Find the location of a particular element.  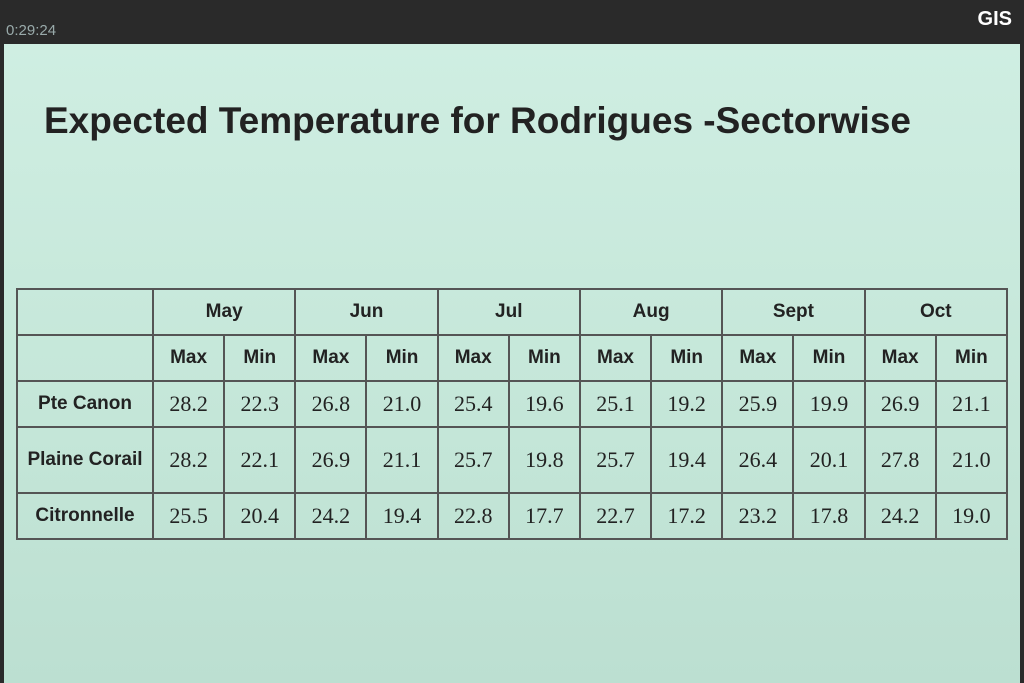

header-row: May Jun Jul Aug Sept Oct is located at coordinates (512, 312).